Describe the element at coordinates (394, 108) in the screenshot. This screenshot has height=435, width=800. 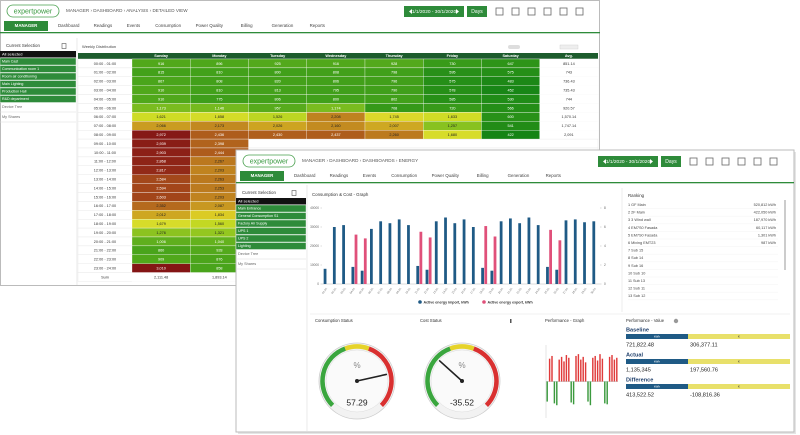
I see `cell-value: 708` at that location.